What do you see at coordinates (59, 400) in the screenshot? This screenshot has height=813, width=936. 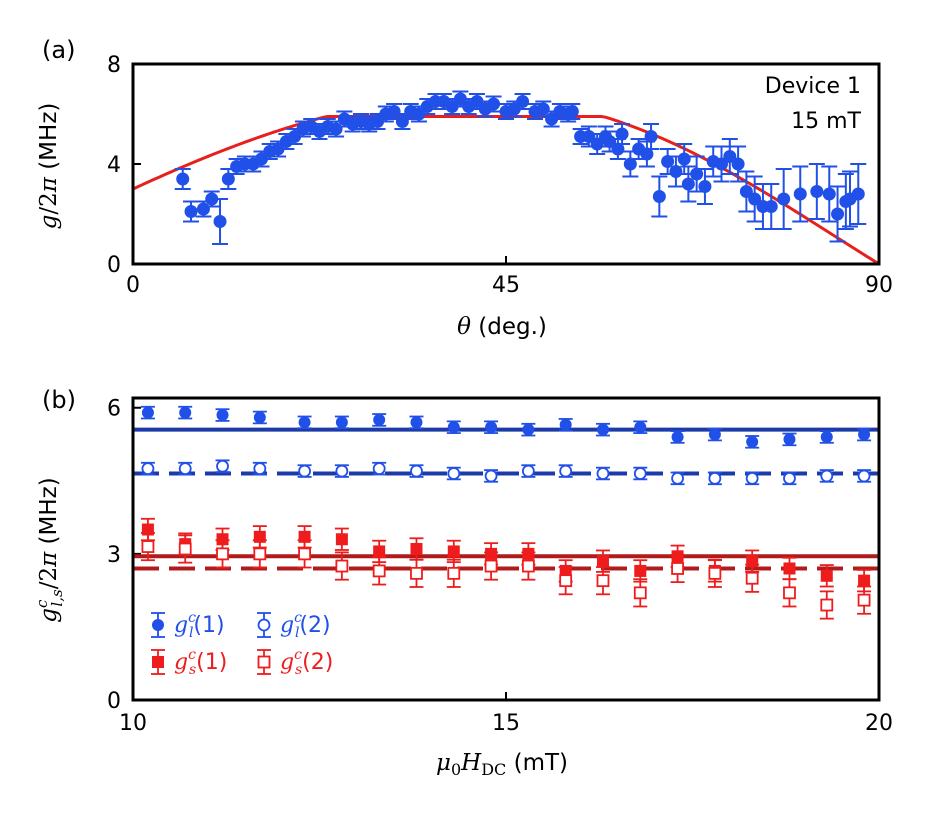 I see `panel-b-label: (b)` at bounding box center [59, 400].